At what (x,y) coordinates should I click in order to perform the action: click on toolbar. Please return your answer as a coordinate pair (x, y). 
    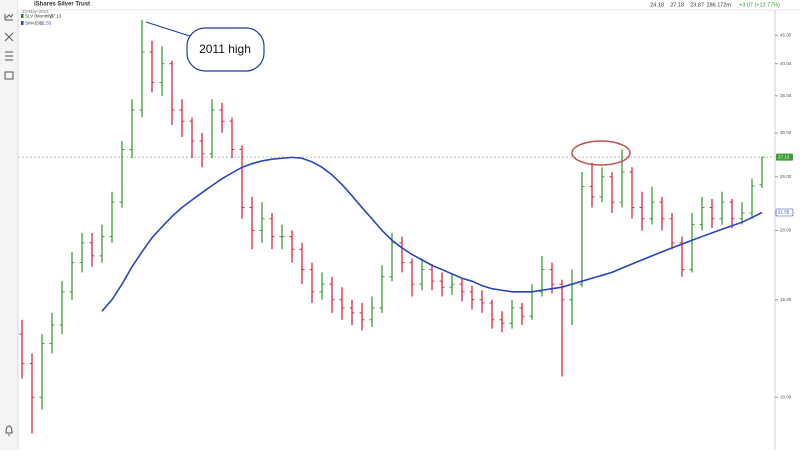
    Looking at the image, I should click on (9, 225).